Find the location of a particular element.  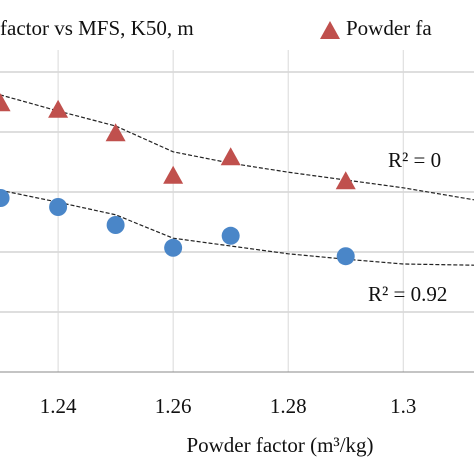

legend-marker is located at coordinates (330, 30).